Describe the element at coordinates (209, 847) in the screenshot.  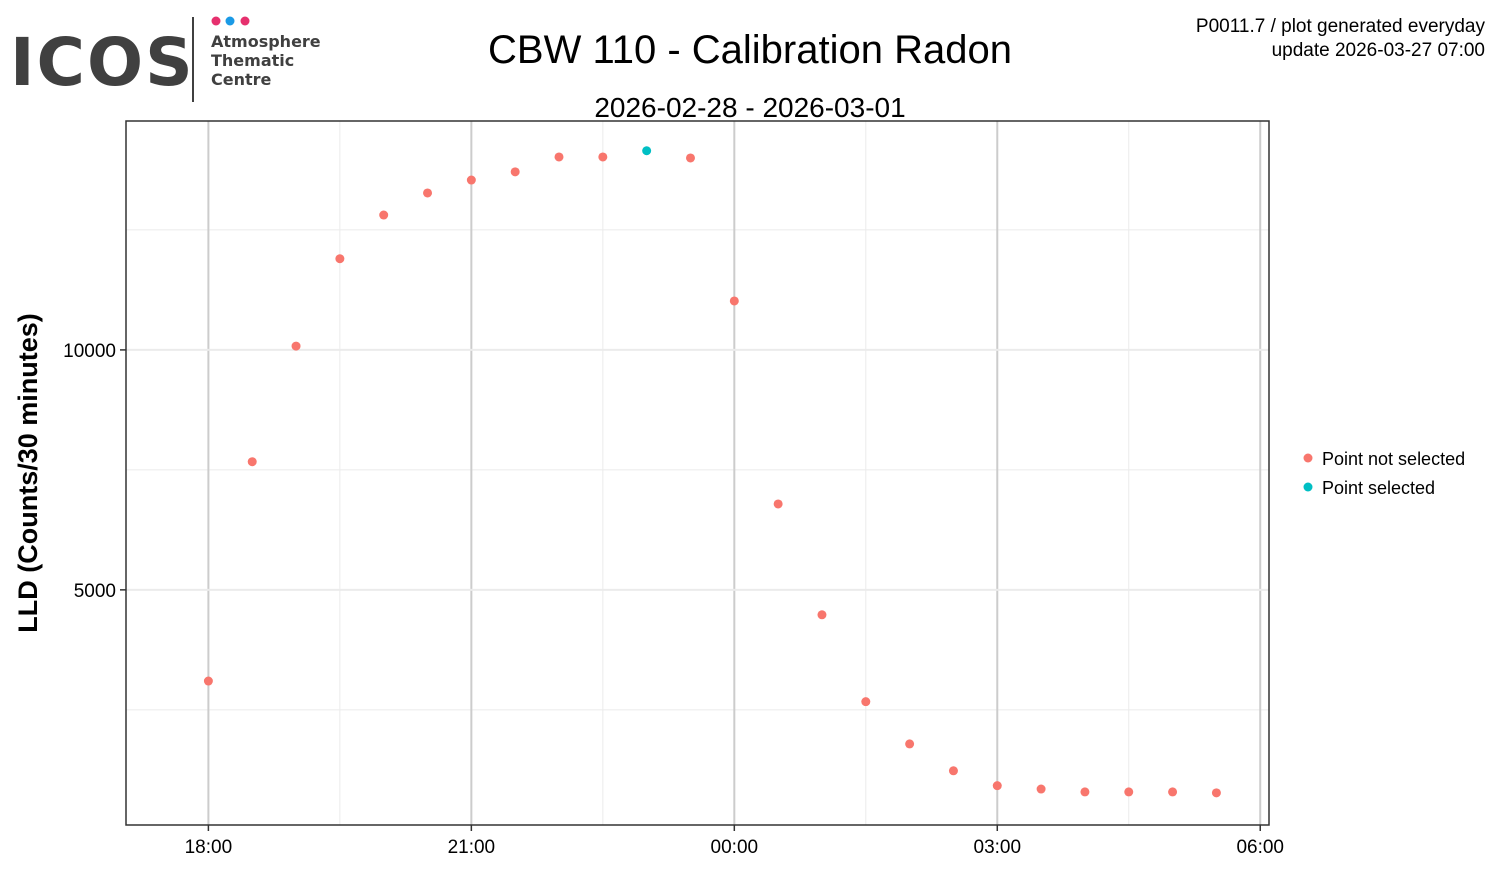
I see `x-tick-label: 18:00` at that location.